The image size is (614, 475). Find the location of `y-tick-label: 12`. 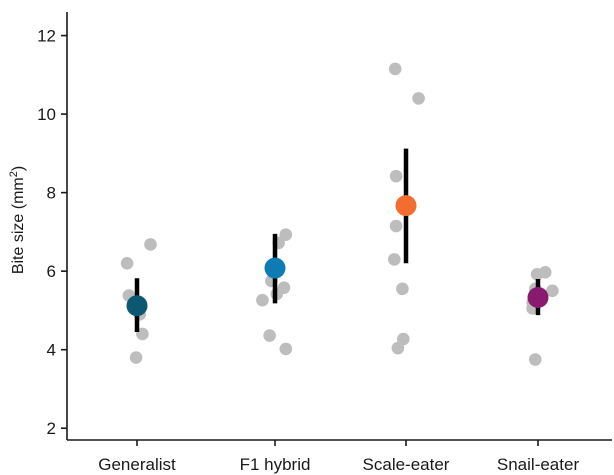

y-tick-label: 12 is located at coordinates (46, 36).